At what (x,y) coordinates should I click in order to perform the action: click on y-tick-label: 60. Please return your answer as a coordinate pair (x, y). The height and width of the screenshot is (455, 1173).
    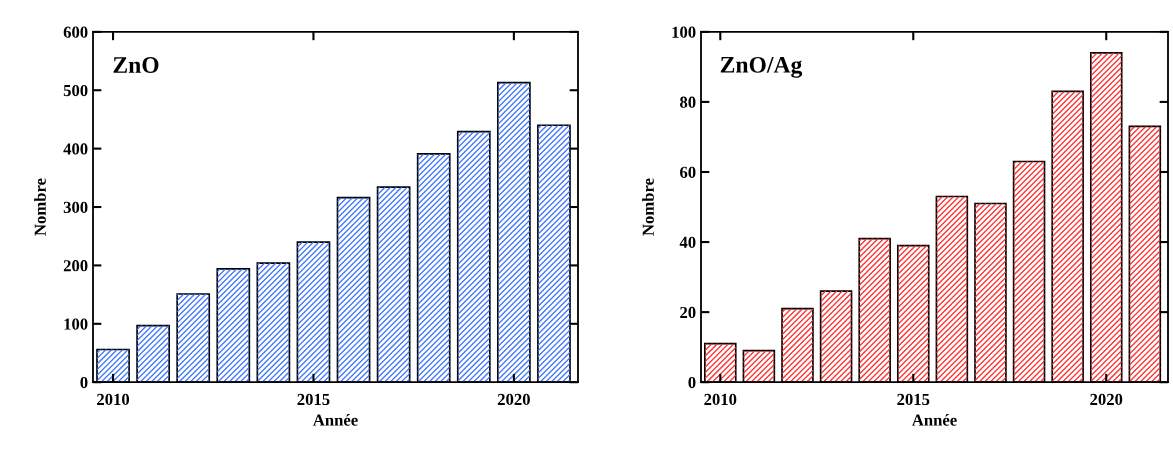
    Looking at the image, I should click on (688, 172).